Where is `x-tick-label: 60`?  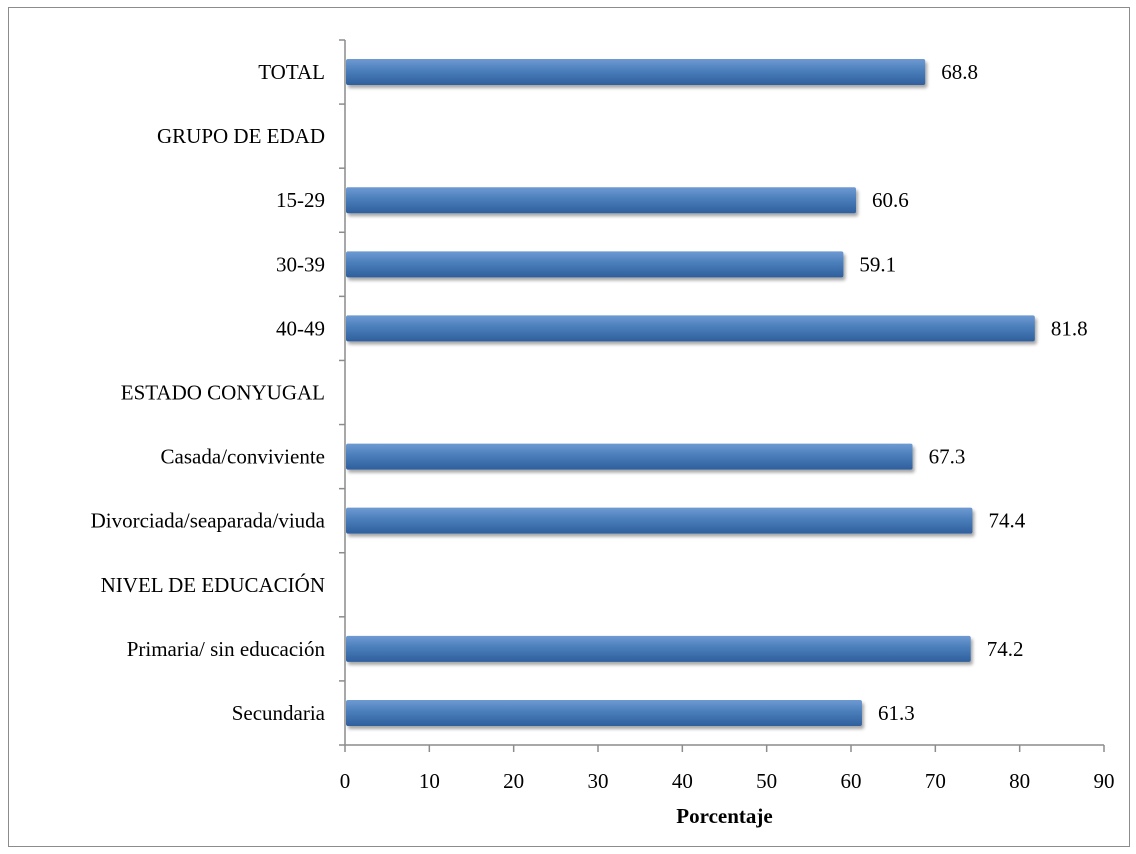 x-tick-label: 60 is located at coordinates (851, 781).